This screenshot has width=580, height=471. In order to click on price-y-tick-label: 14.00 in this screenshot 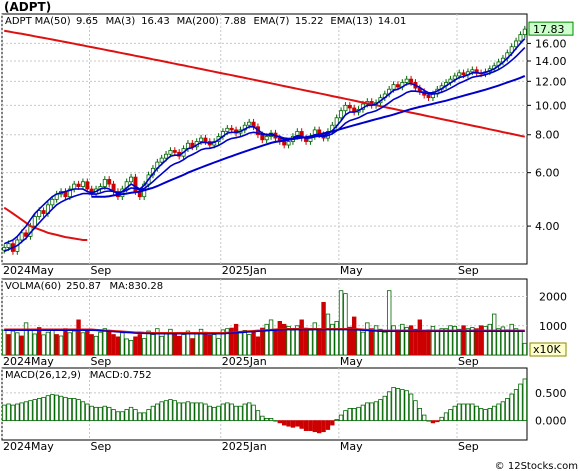, I will do `click(551, 61)`.